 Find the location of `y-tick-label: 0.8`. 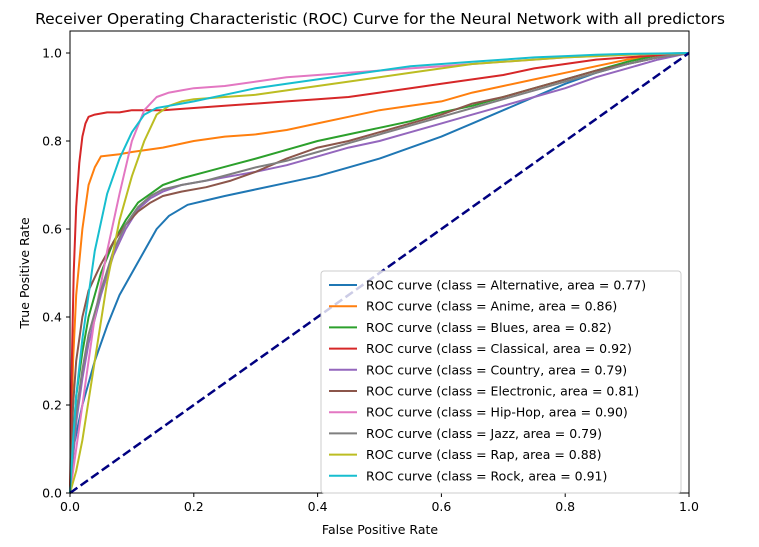

y-tick-label: 0.8 is located at coordinates (52, 141).